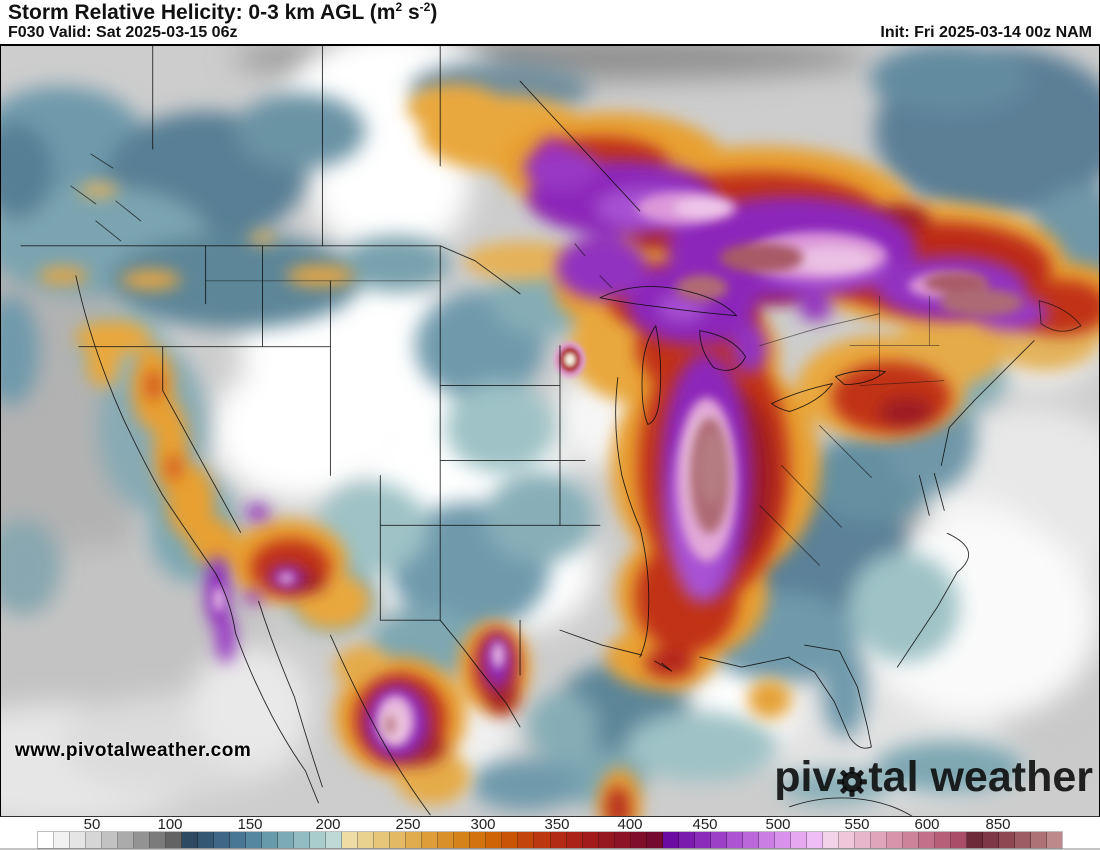 This screenshot has height=850, width=1100. I want to click on colorbar-footer: 50 100 150 200 250 300 350 400 450 500 550 600 850, so click(550, 833).